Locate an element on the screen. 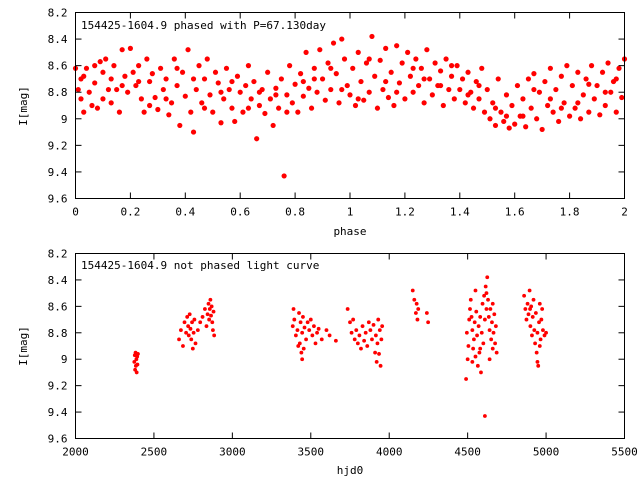 This screenshot has width=640, height=480. unphased-chart-title: 154425-1604.9 not phased light curve is located at coordinates (200, 265).